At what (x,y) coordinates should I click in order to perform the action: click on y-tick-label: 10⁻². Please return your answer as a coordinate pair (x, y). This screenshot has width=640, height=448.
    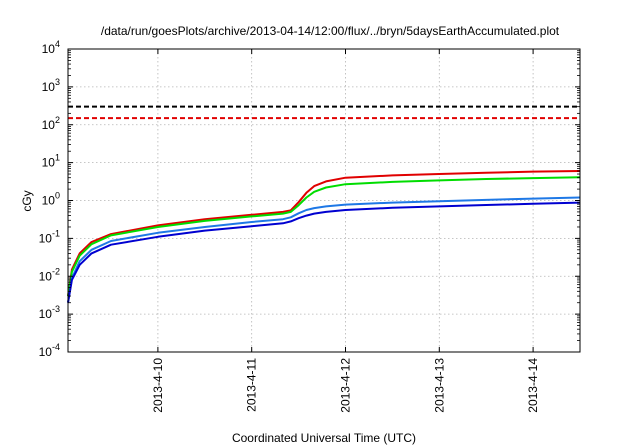
    Looking at the image, I should click on (49, 274).